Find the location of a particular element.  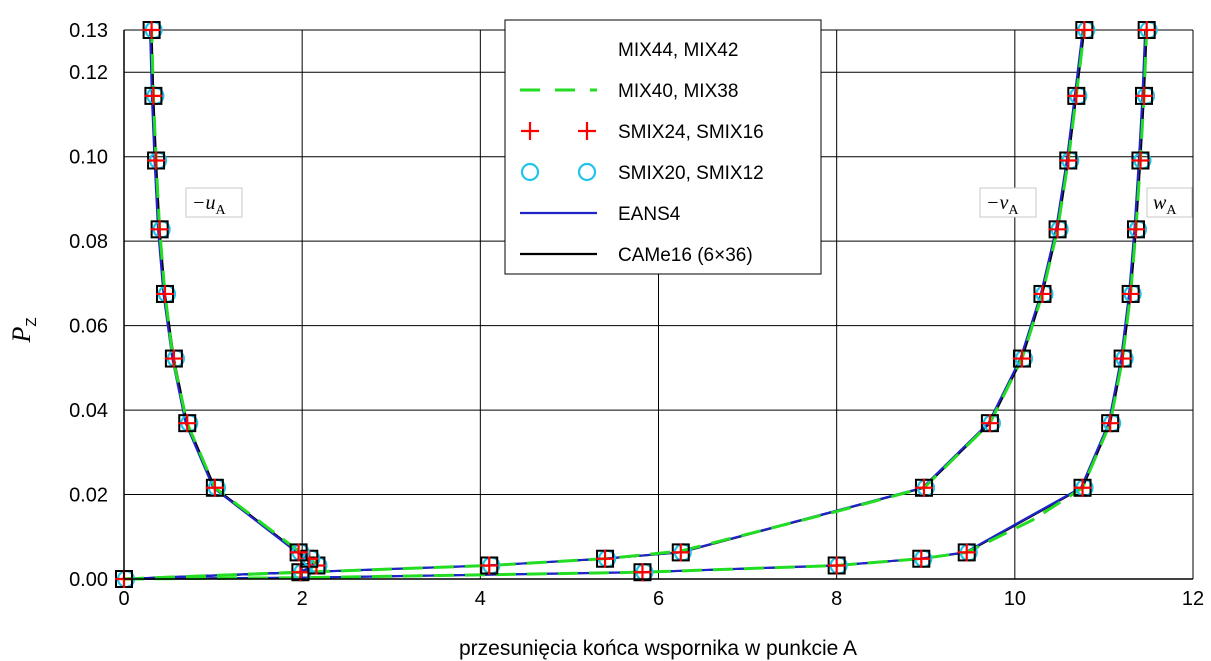

y-tick-label: 0.06 is located at coordinates (88, 327).